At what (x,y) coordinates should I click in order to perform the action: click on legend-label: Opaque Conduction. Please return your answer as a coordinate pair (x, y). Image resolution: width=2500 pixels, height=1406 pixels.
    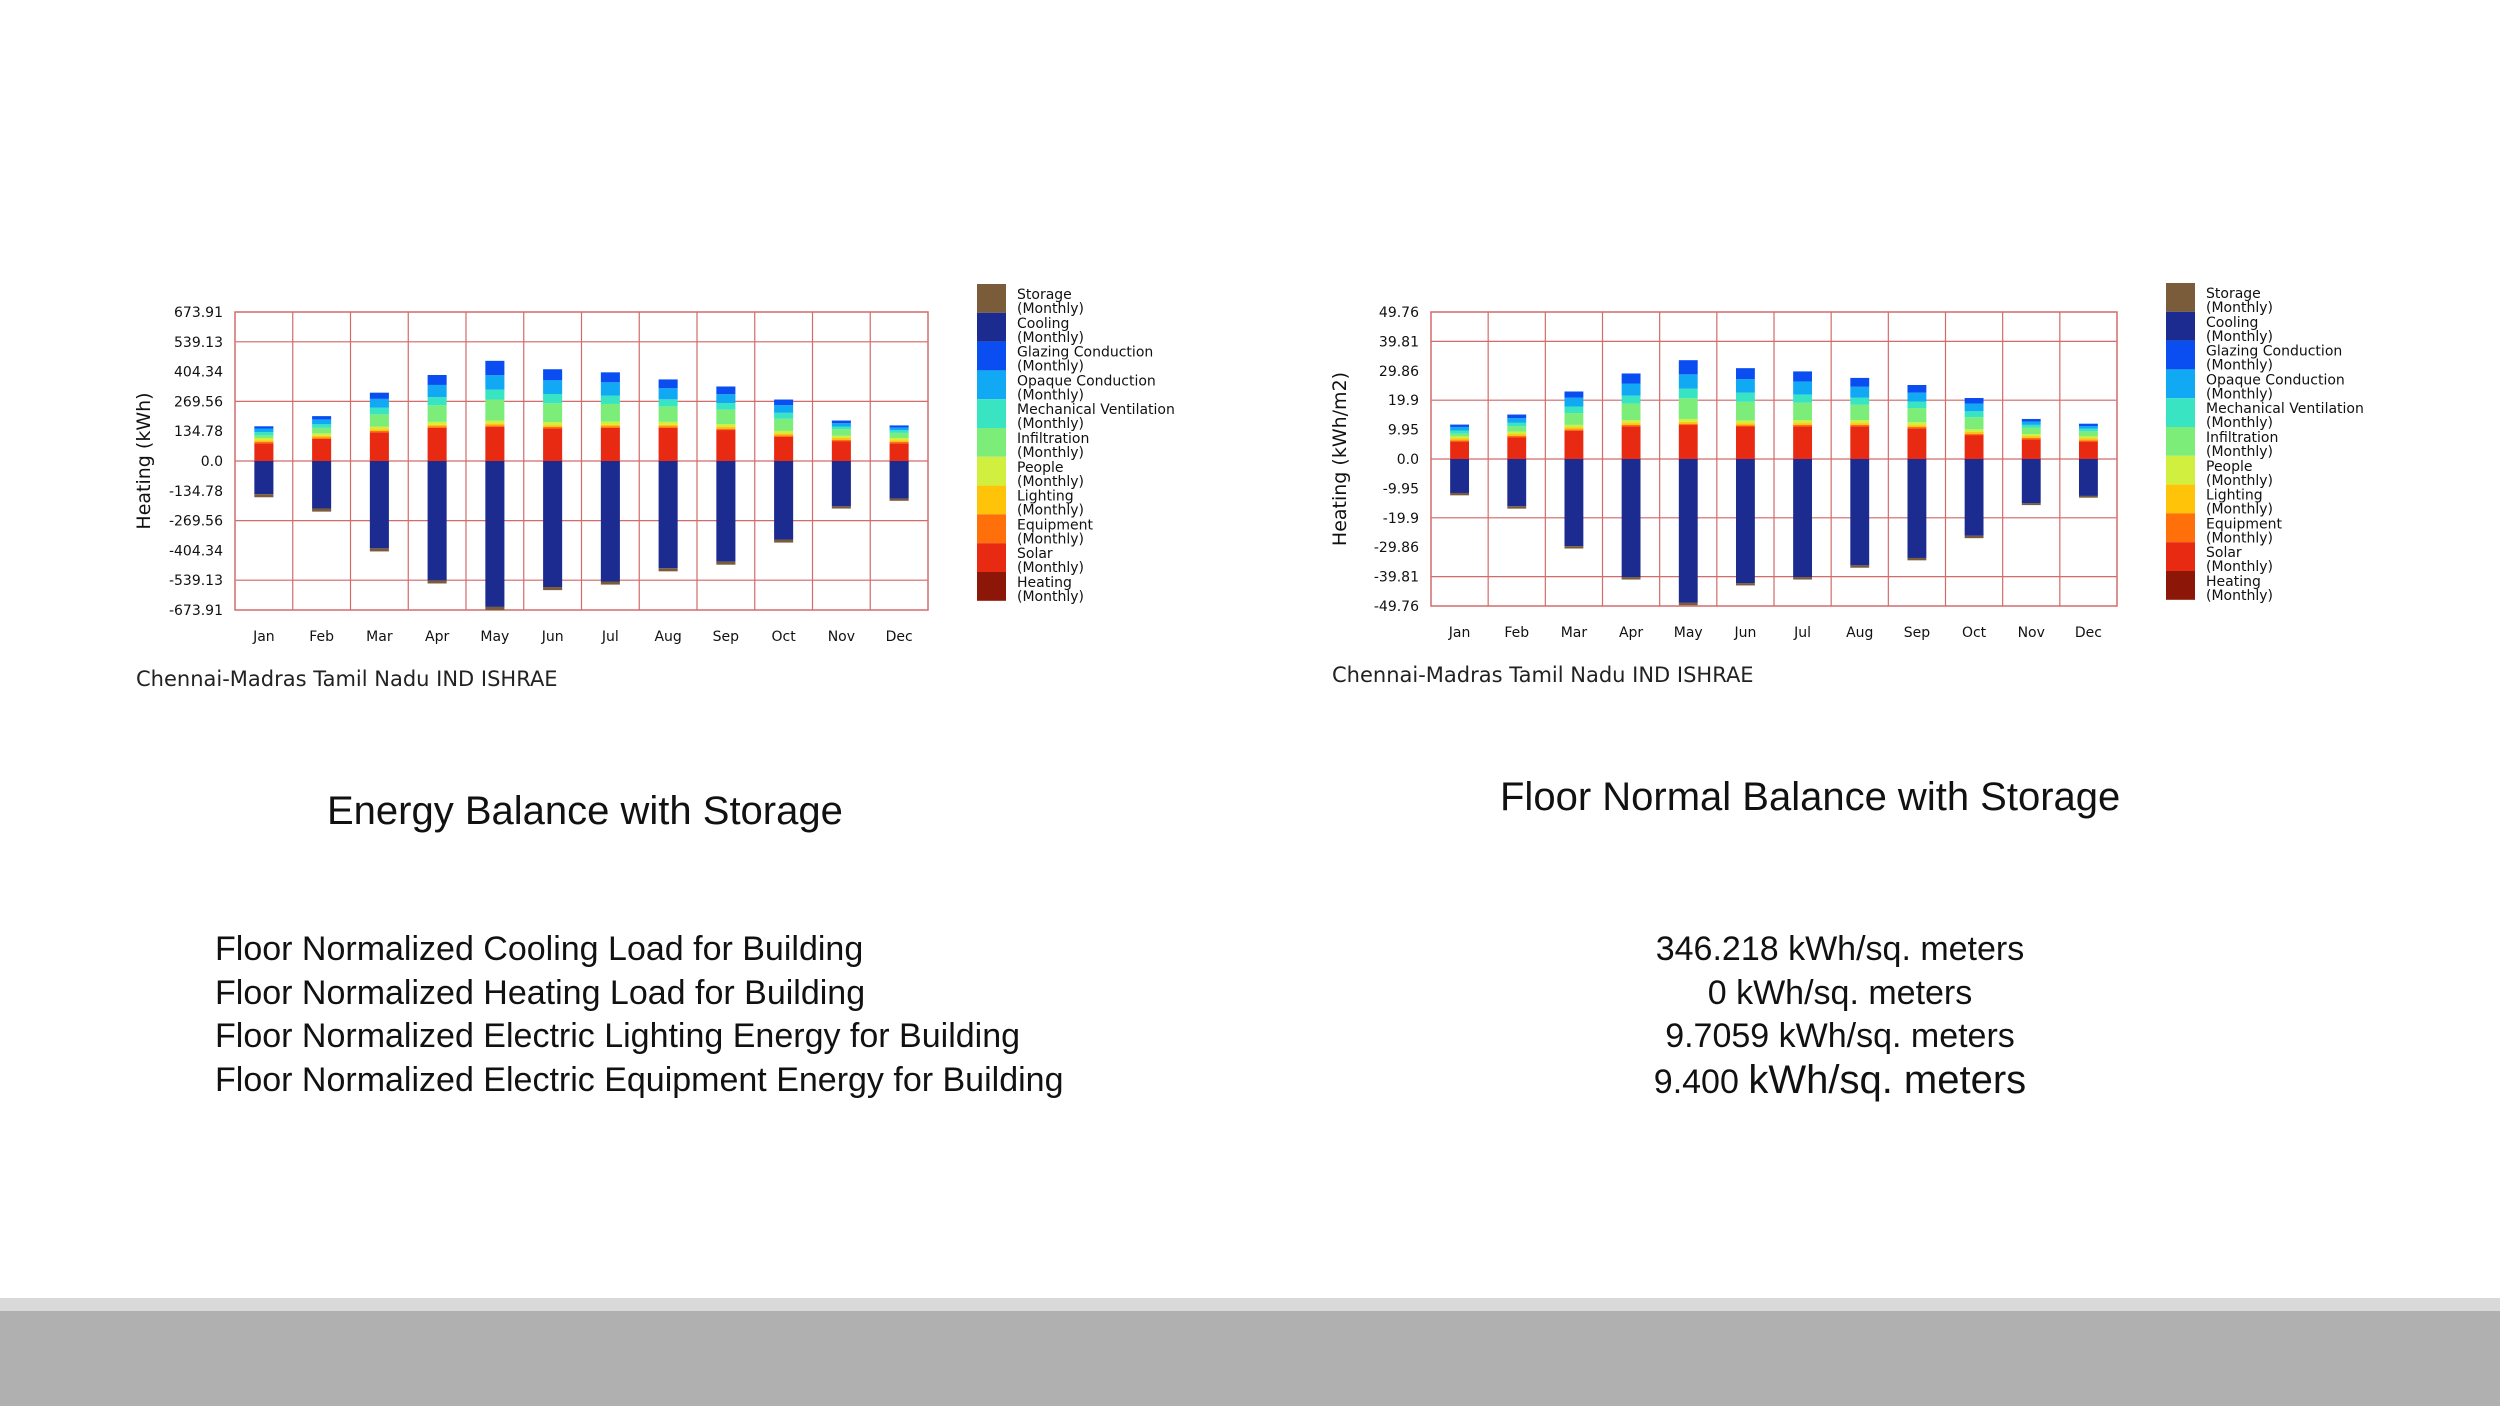
    Looking at the image, I should click on (2275, 380).